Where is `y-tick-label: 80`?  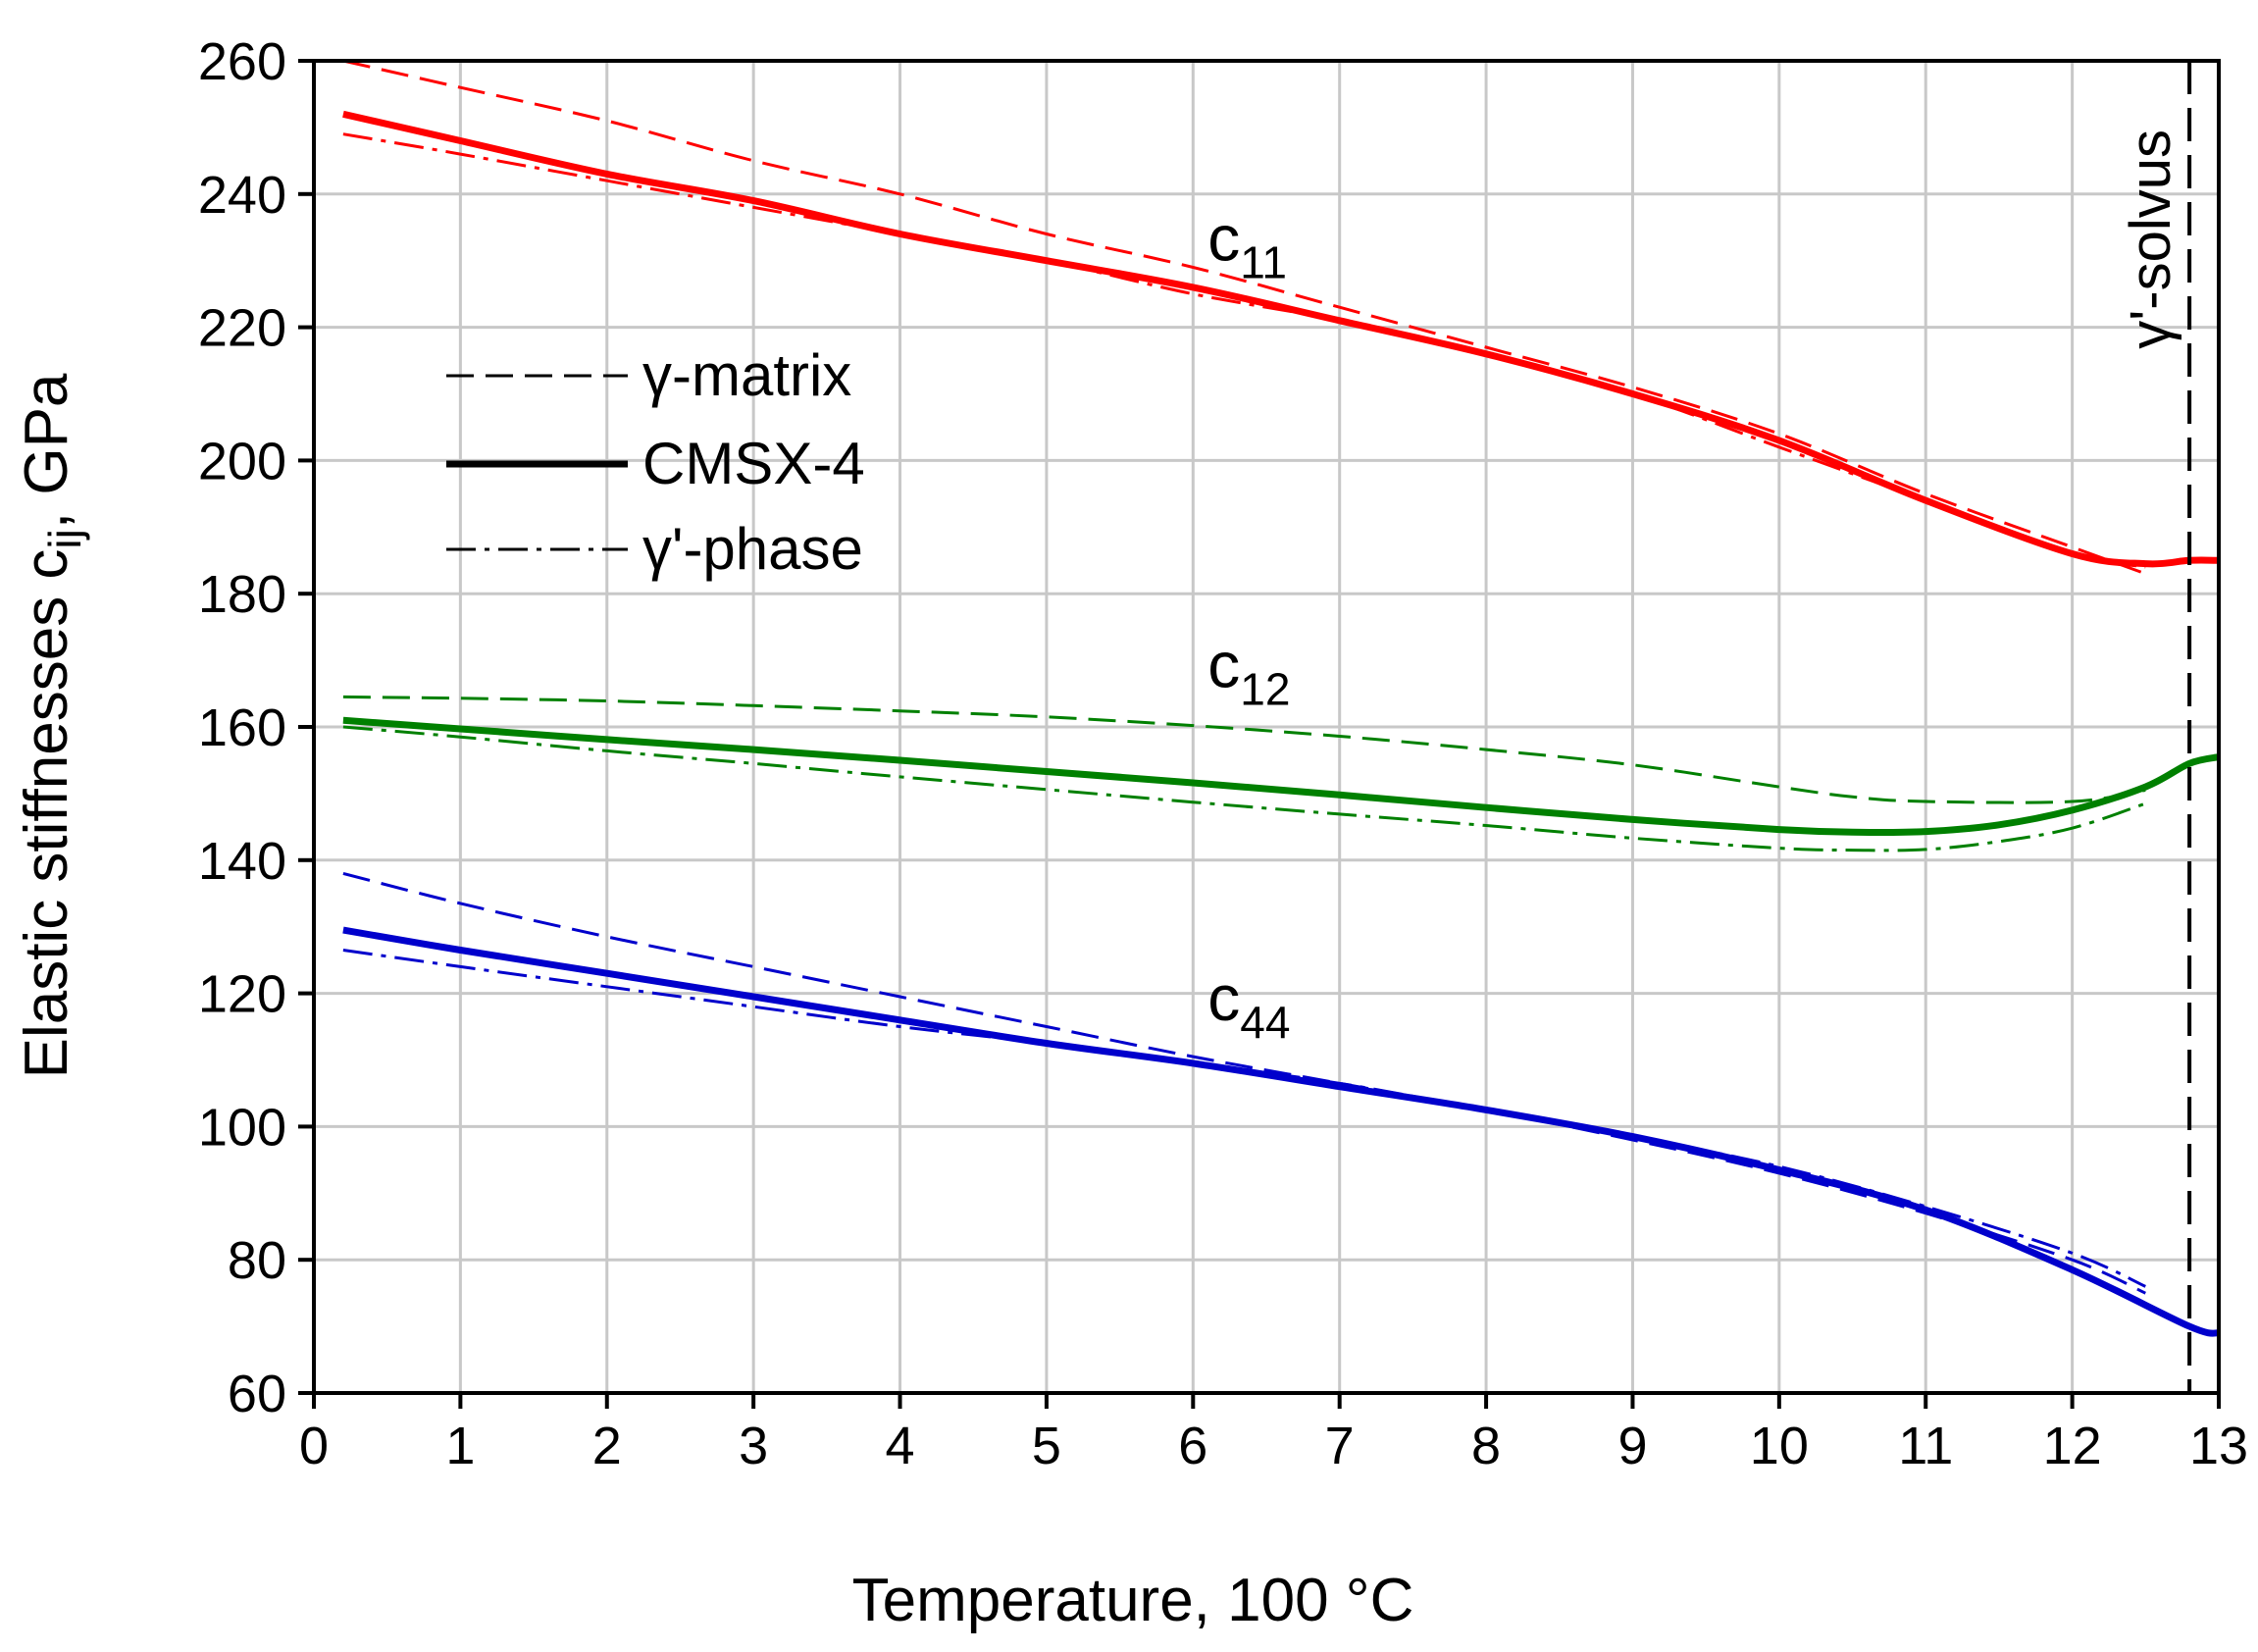
y-tick-label: 80 is located at coordinates (257, 1260).